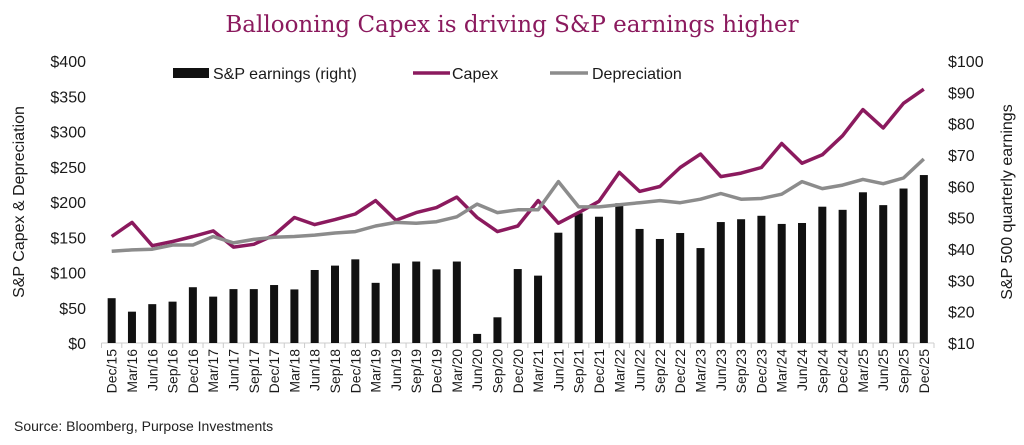 Image resolution: width=1024 pixels, height=445 pixels. Describe the element at coordinates (961, 344) in the screenshot. I see `y-tick-label-right: $10` at that location.